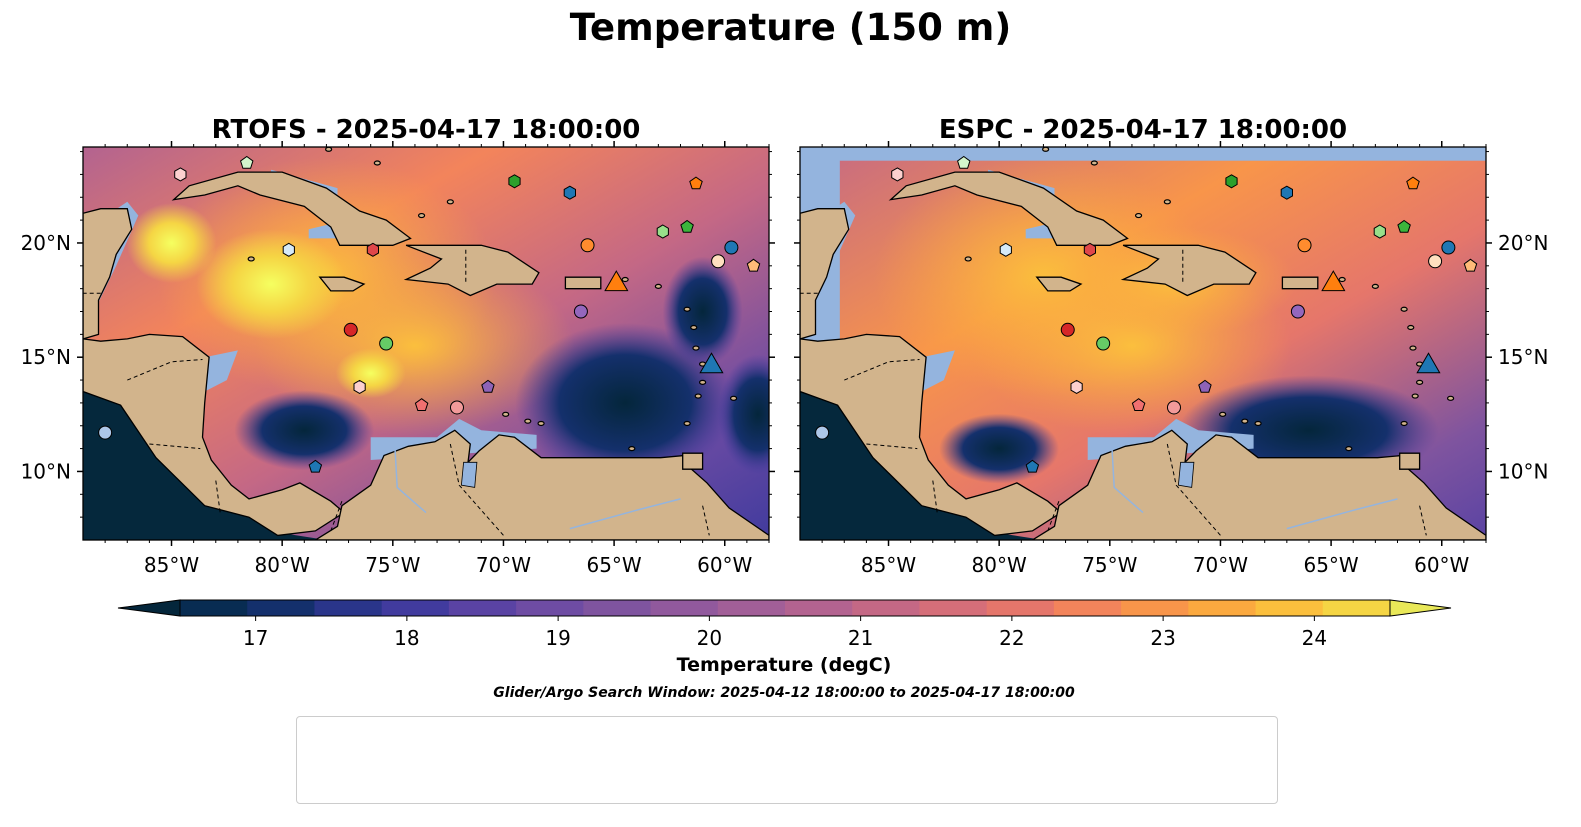  I want to click on legend, so click(787, 760).